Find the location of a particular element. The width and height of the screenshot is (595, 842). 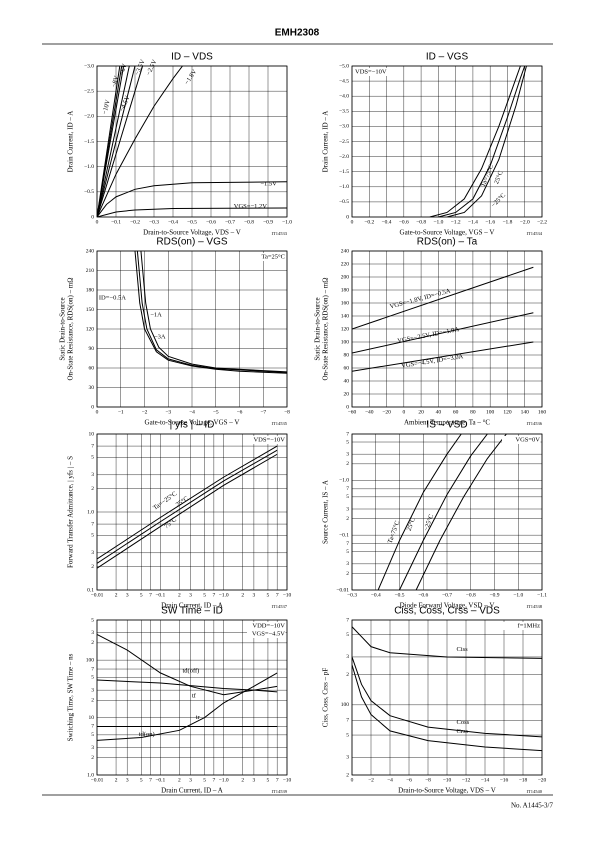

y-tick-label: 140 is located at coordinates (345, 316).